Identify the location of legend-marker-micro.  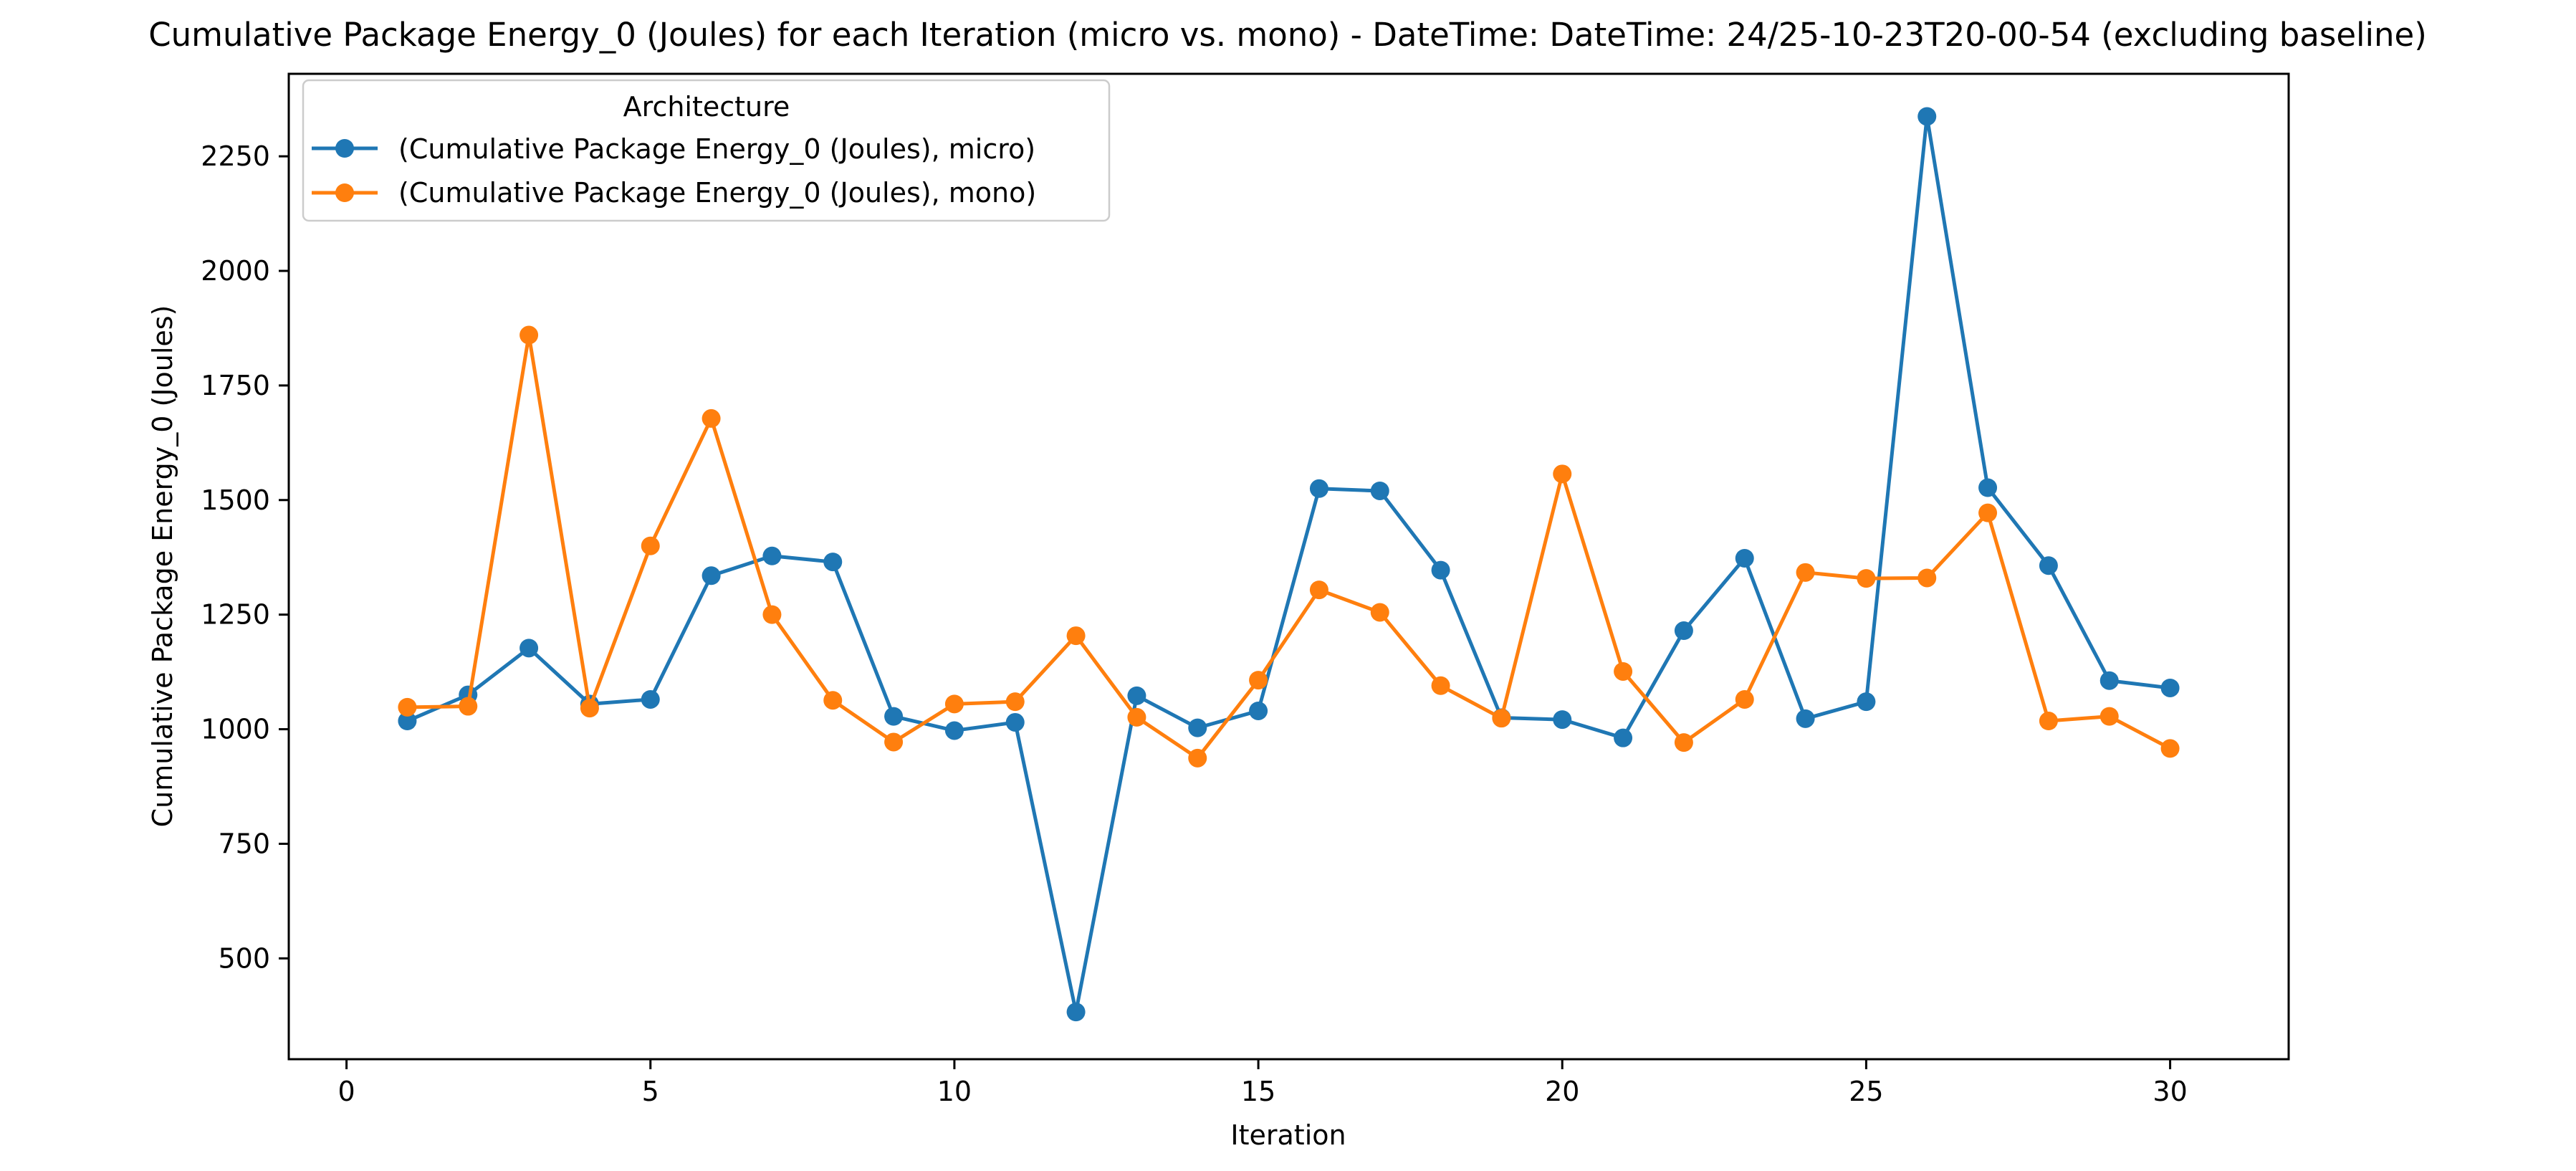
(344, 148).